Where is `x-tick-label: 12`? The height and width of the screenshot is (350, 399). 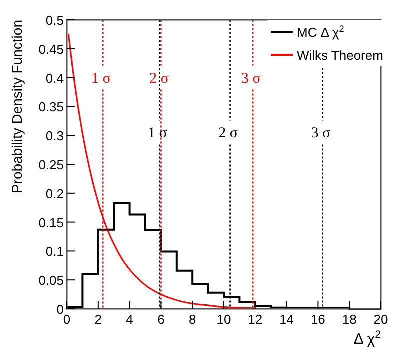
x-tick-label: 12 is located at coordinates (255, 319).